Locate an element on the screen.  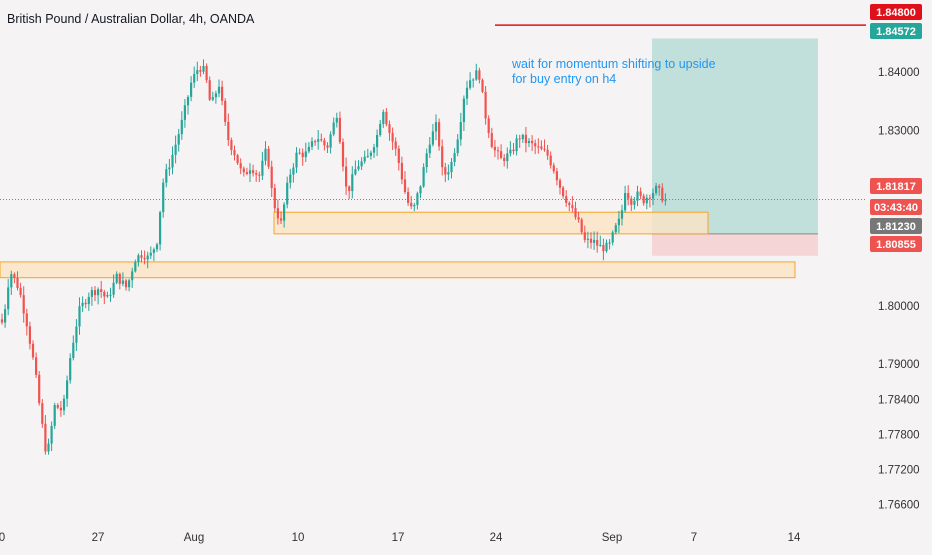
price-tag-label: 1.80855 is located at coordinates (896, 245).